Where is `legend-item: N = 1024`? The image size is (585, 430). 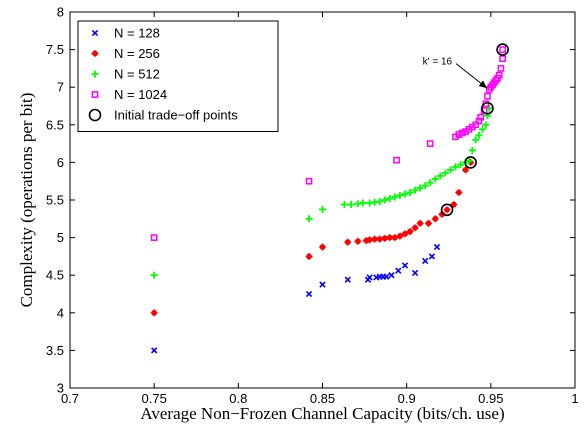
legend-item: N = 1024 is located at coordinates (129, 94).